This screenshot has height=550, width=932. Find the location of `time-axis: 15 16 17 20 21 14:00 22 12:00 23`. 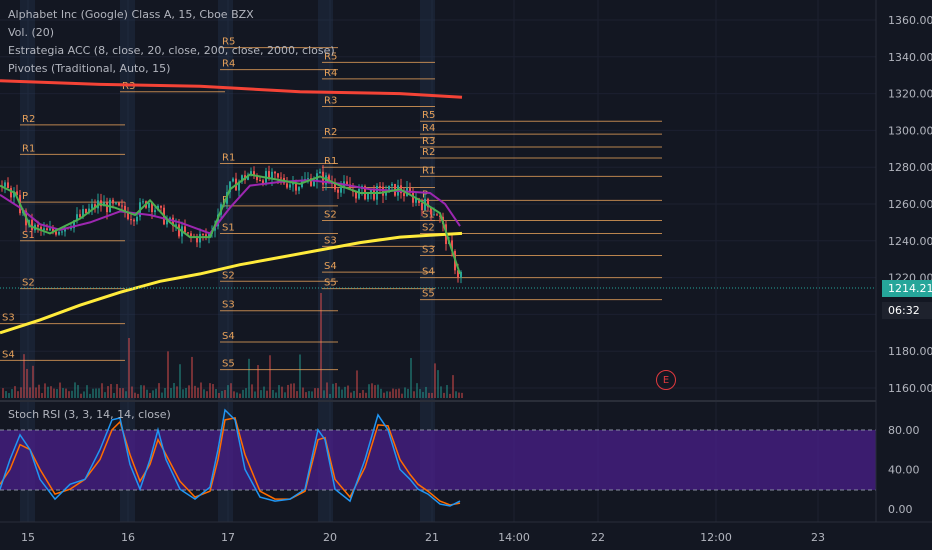

time-axis: 15 16 17 20 21 14:00 22 12:00 23 is located at coordinates (423, 537).